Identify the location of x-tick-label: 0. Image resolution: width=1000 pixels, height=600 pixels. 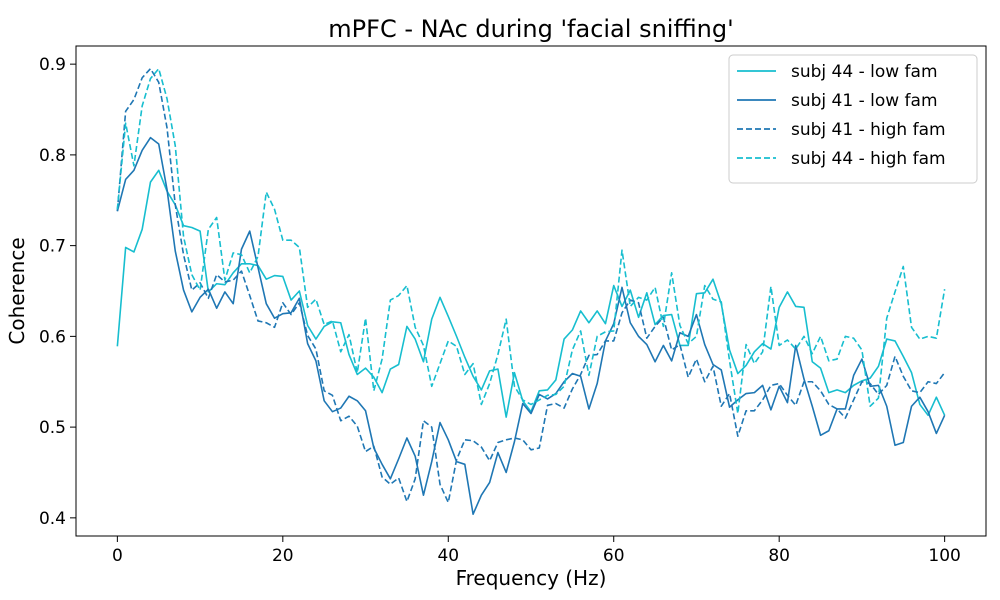
(117, 556).